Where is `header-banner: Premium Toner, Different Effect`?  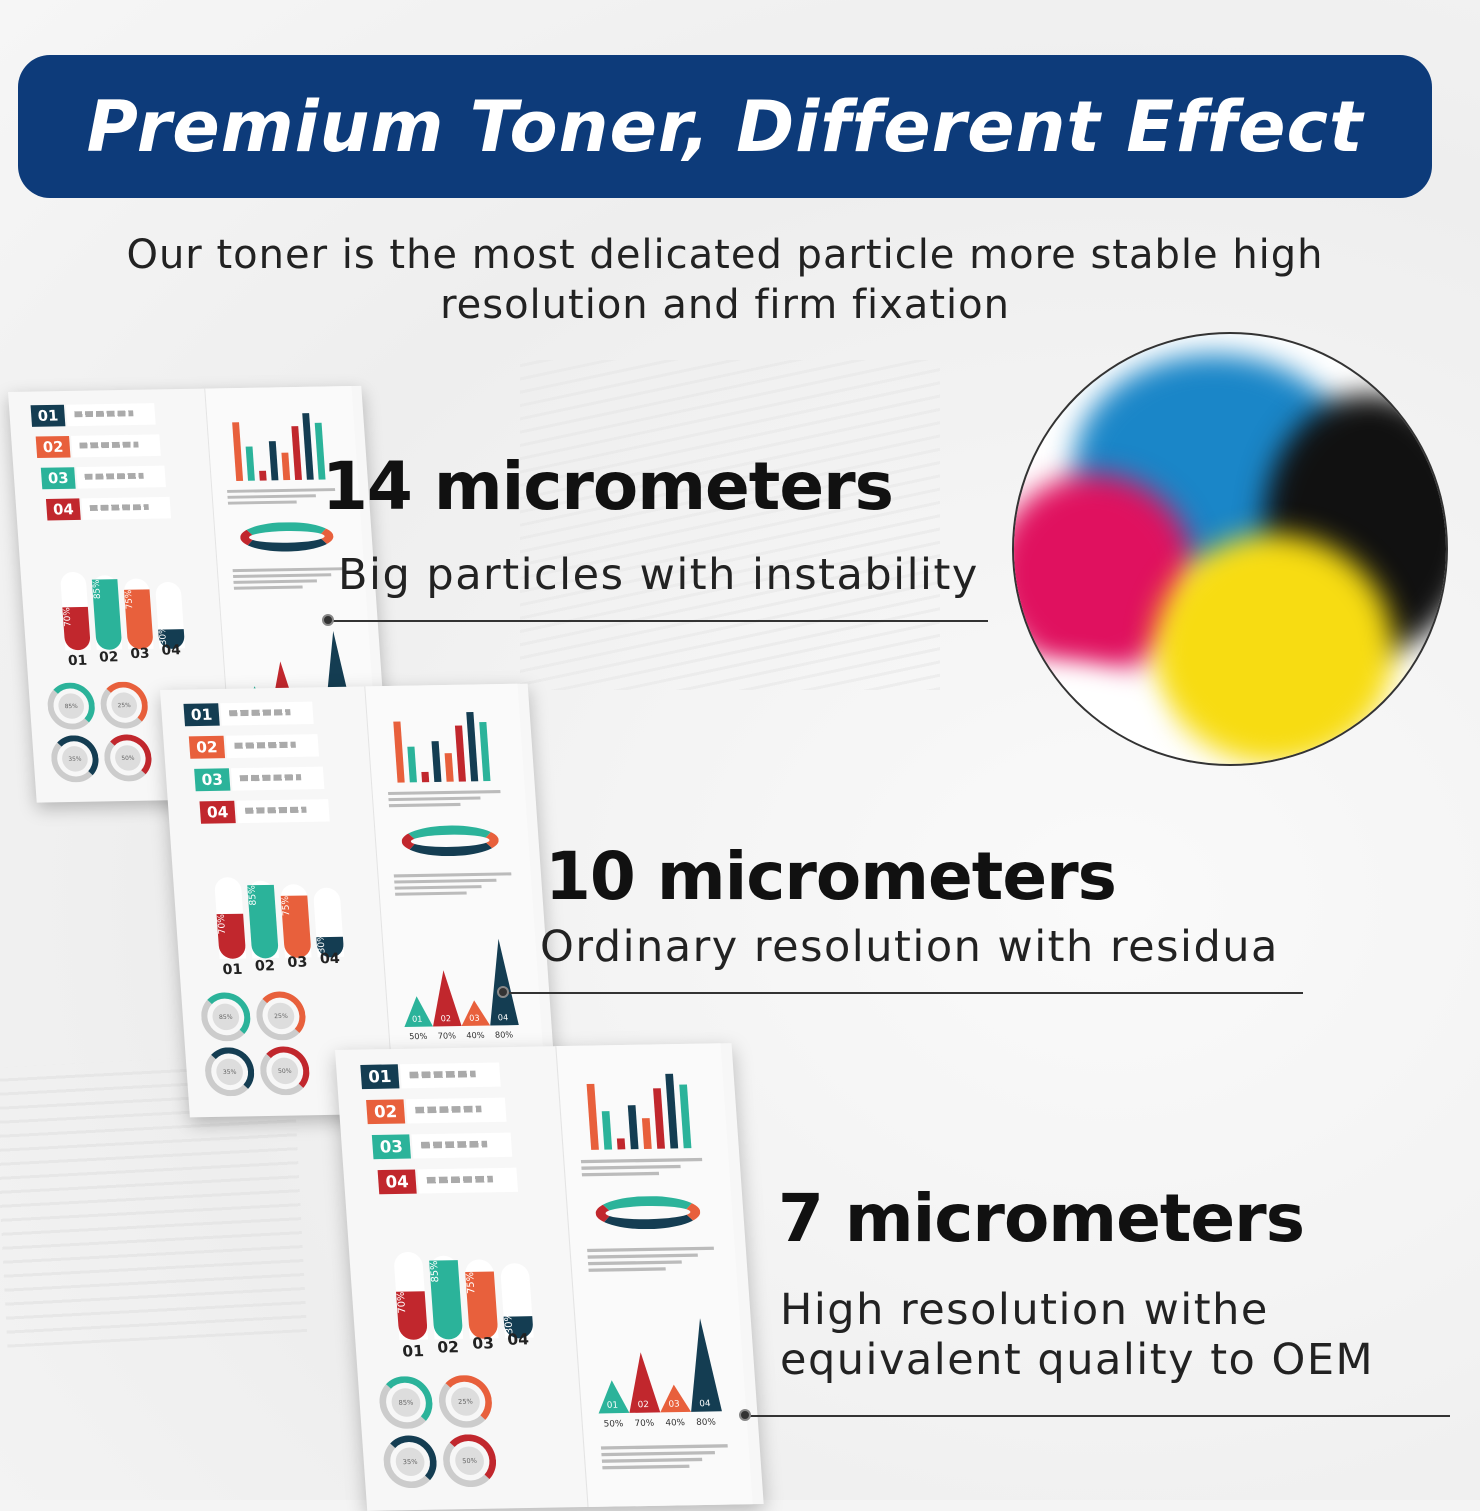 header-banner: Premium Toner, Different Effect is located at coordinates (725, 126).